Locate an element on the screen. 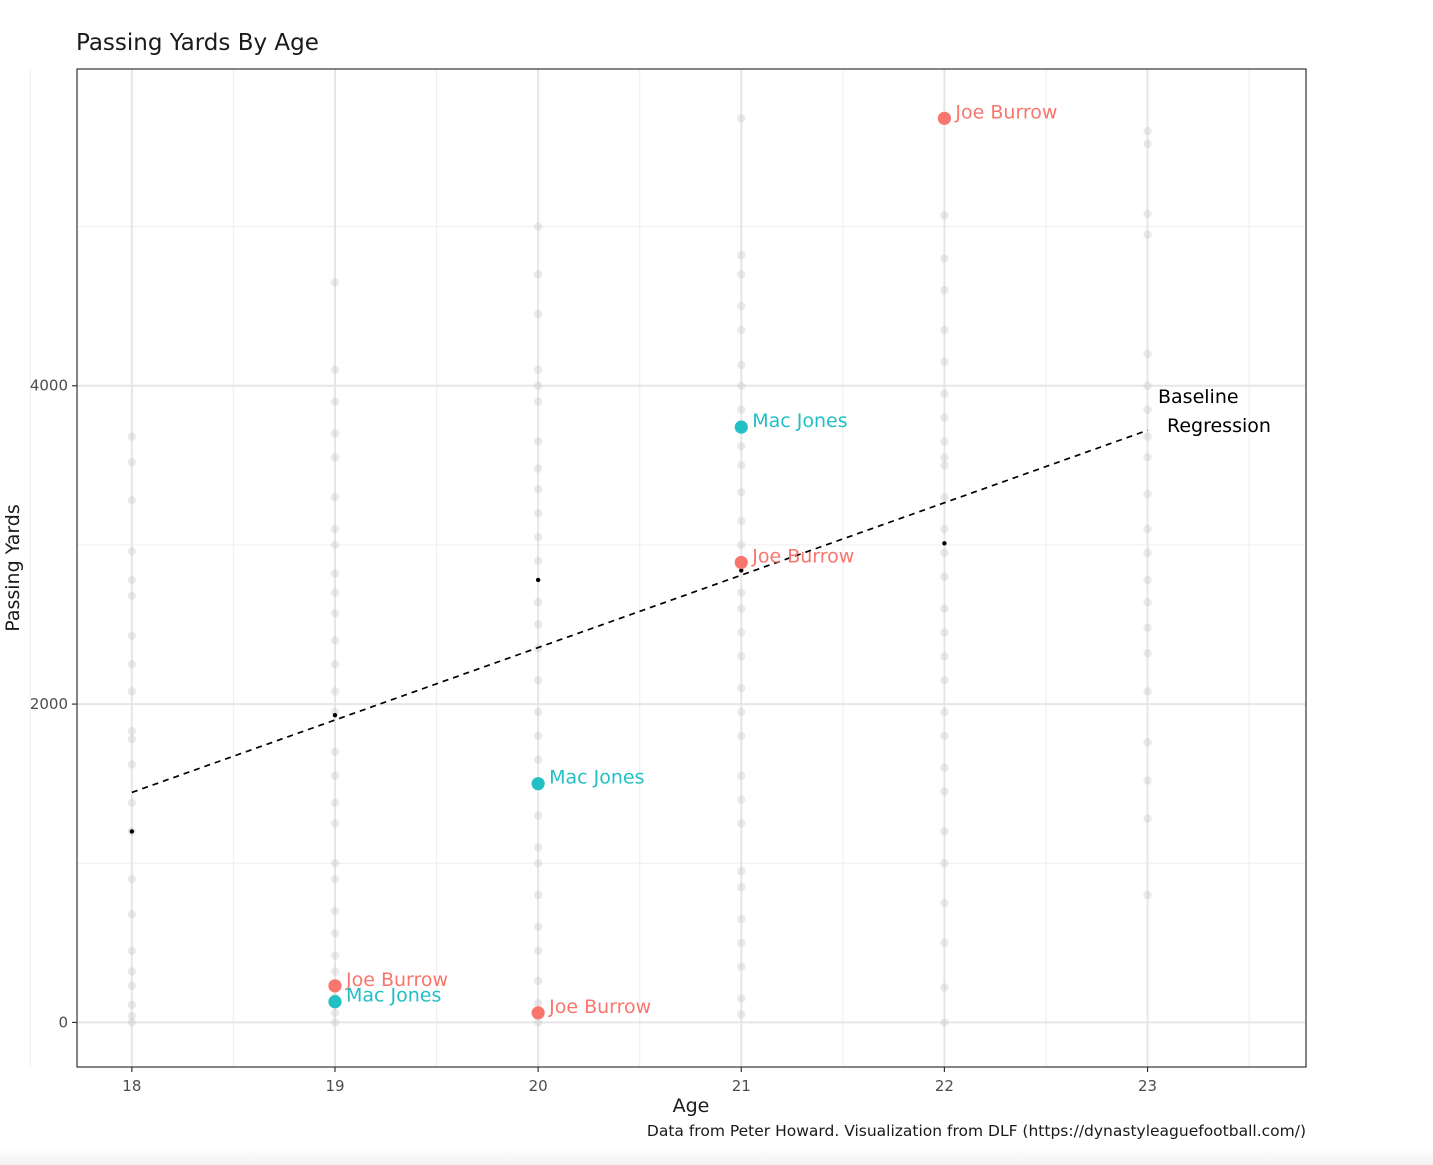 The width and height of the screenshot is (1433, 1165). age-means-layer is located at coordinates (538, 687).